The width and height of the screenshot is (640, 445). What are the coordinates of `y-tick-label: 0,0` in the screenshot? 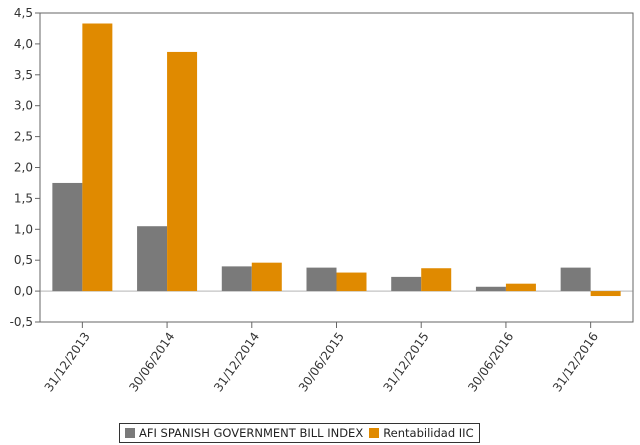 It's located at (23, 291).